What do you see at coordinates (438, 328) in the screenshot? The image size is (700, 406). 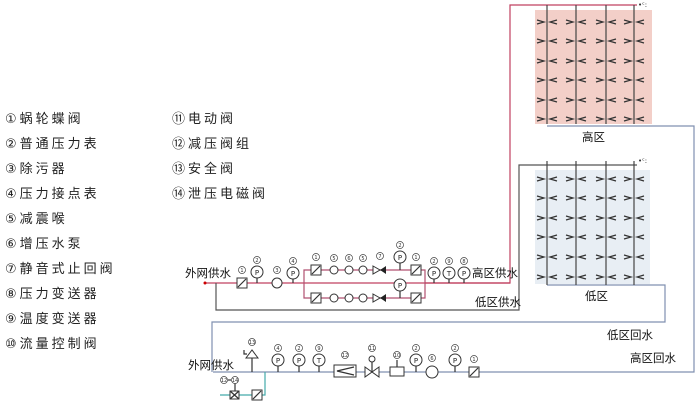 I see `low-return-pipe` at bounding box center [438, 328].